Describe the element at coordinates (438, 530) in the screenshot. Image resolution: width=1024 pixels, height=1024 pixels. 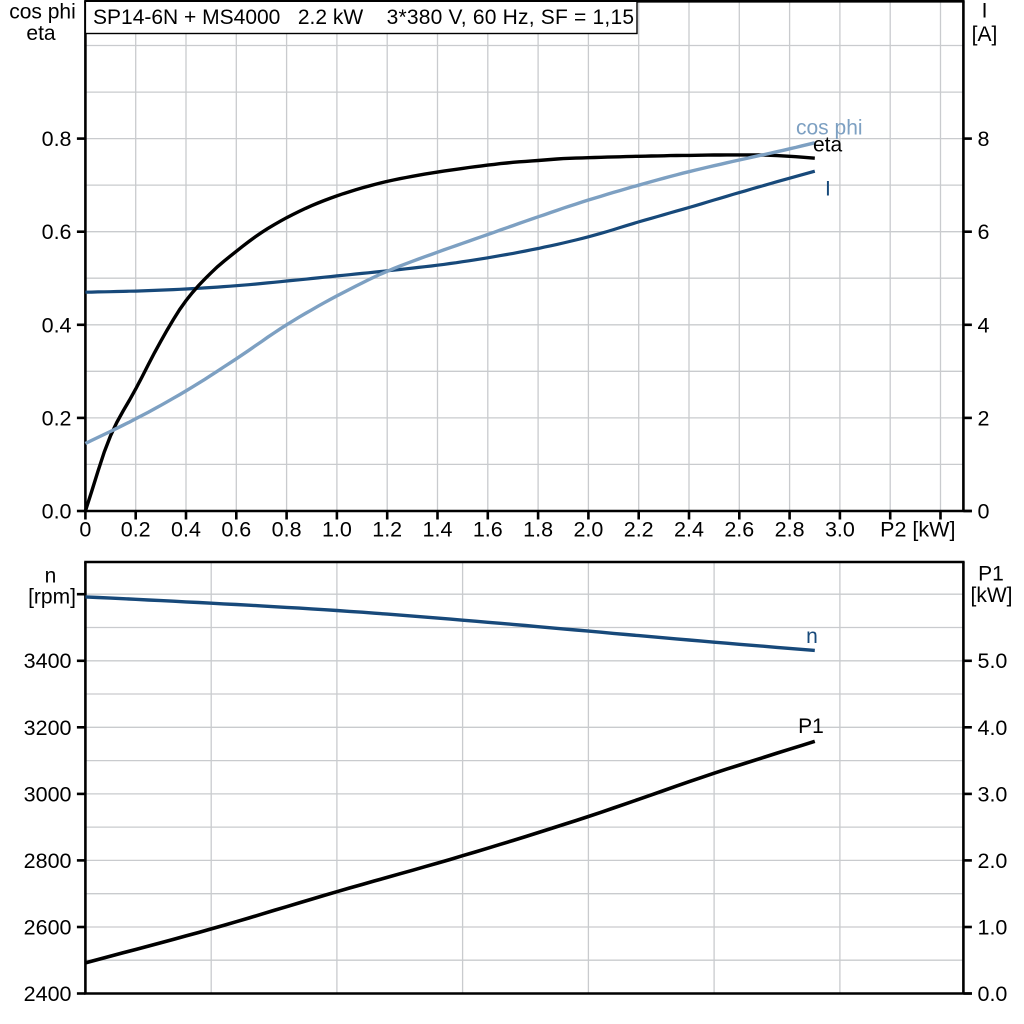
I see `svg-text: 1.4` at that location.